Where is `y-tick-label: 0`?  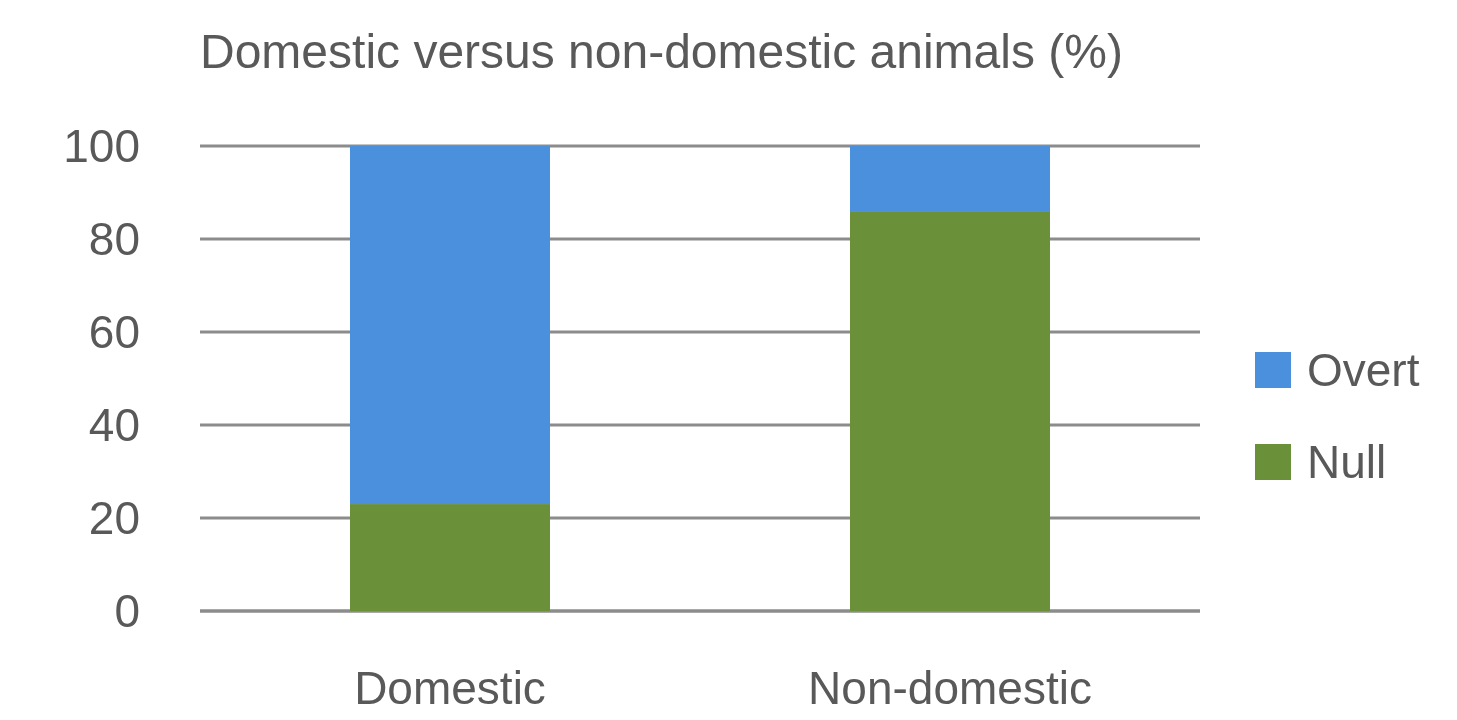 y-tick-label: 0 is located at coordinates (127, 611).